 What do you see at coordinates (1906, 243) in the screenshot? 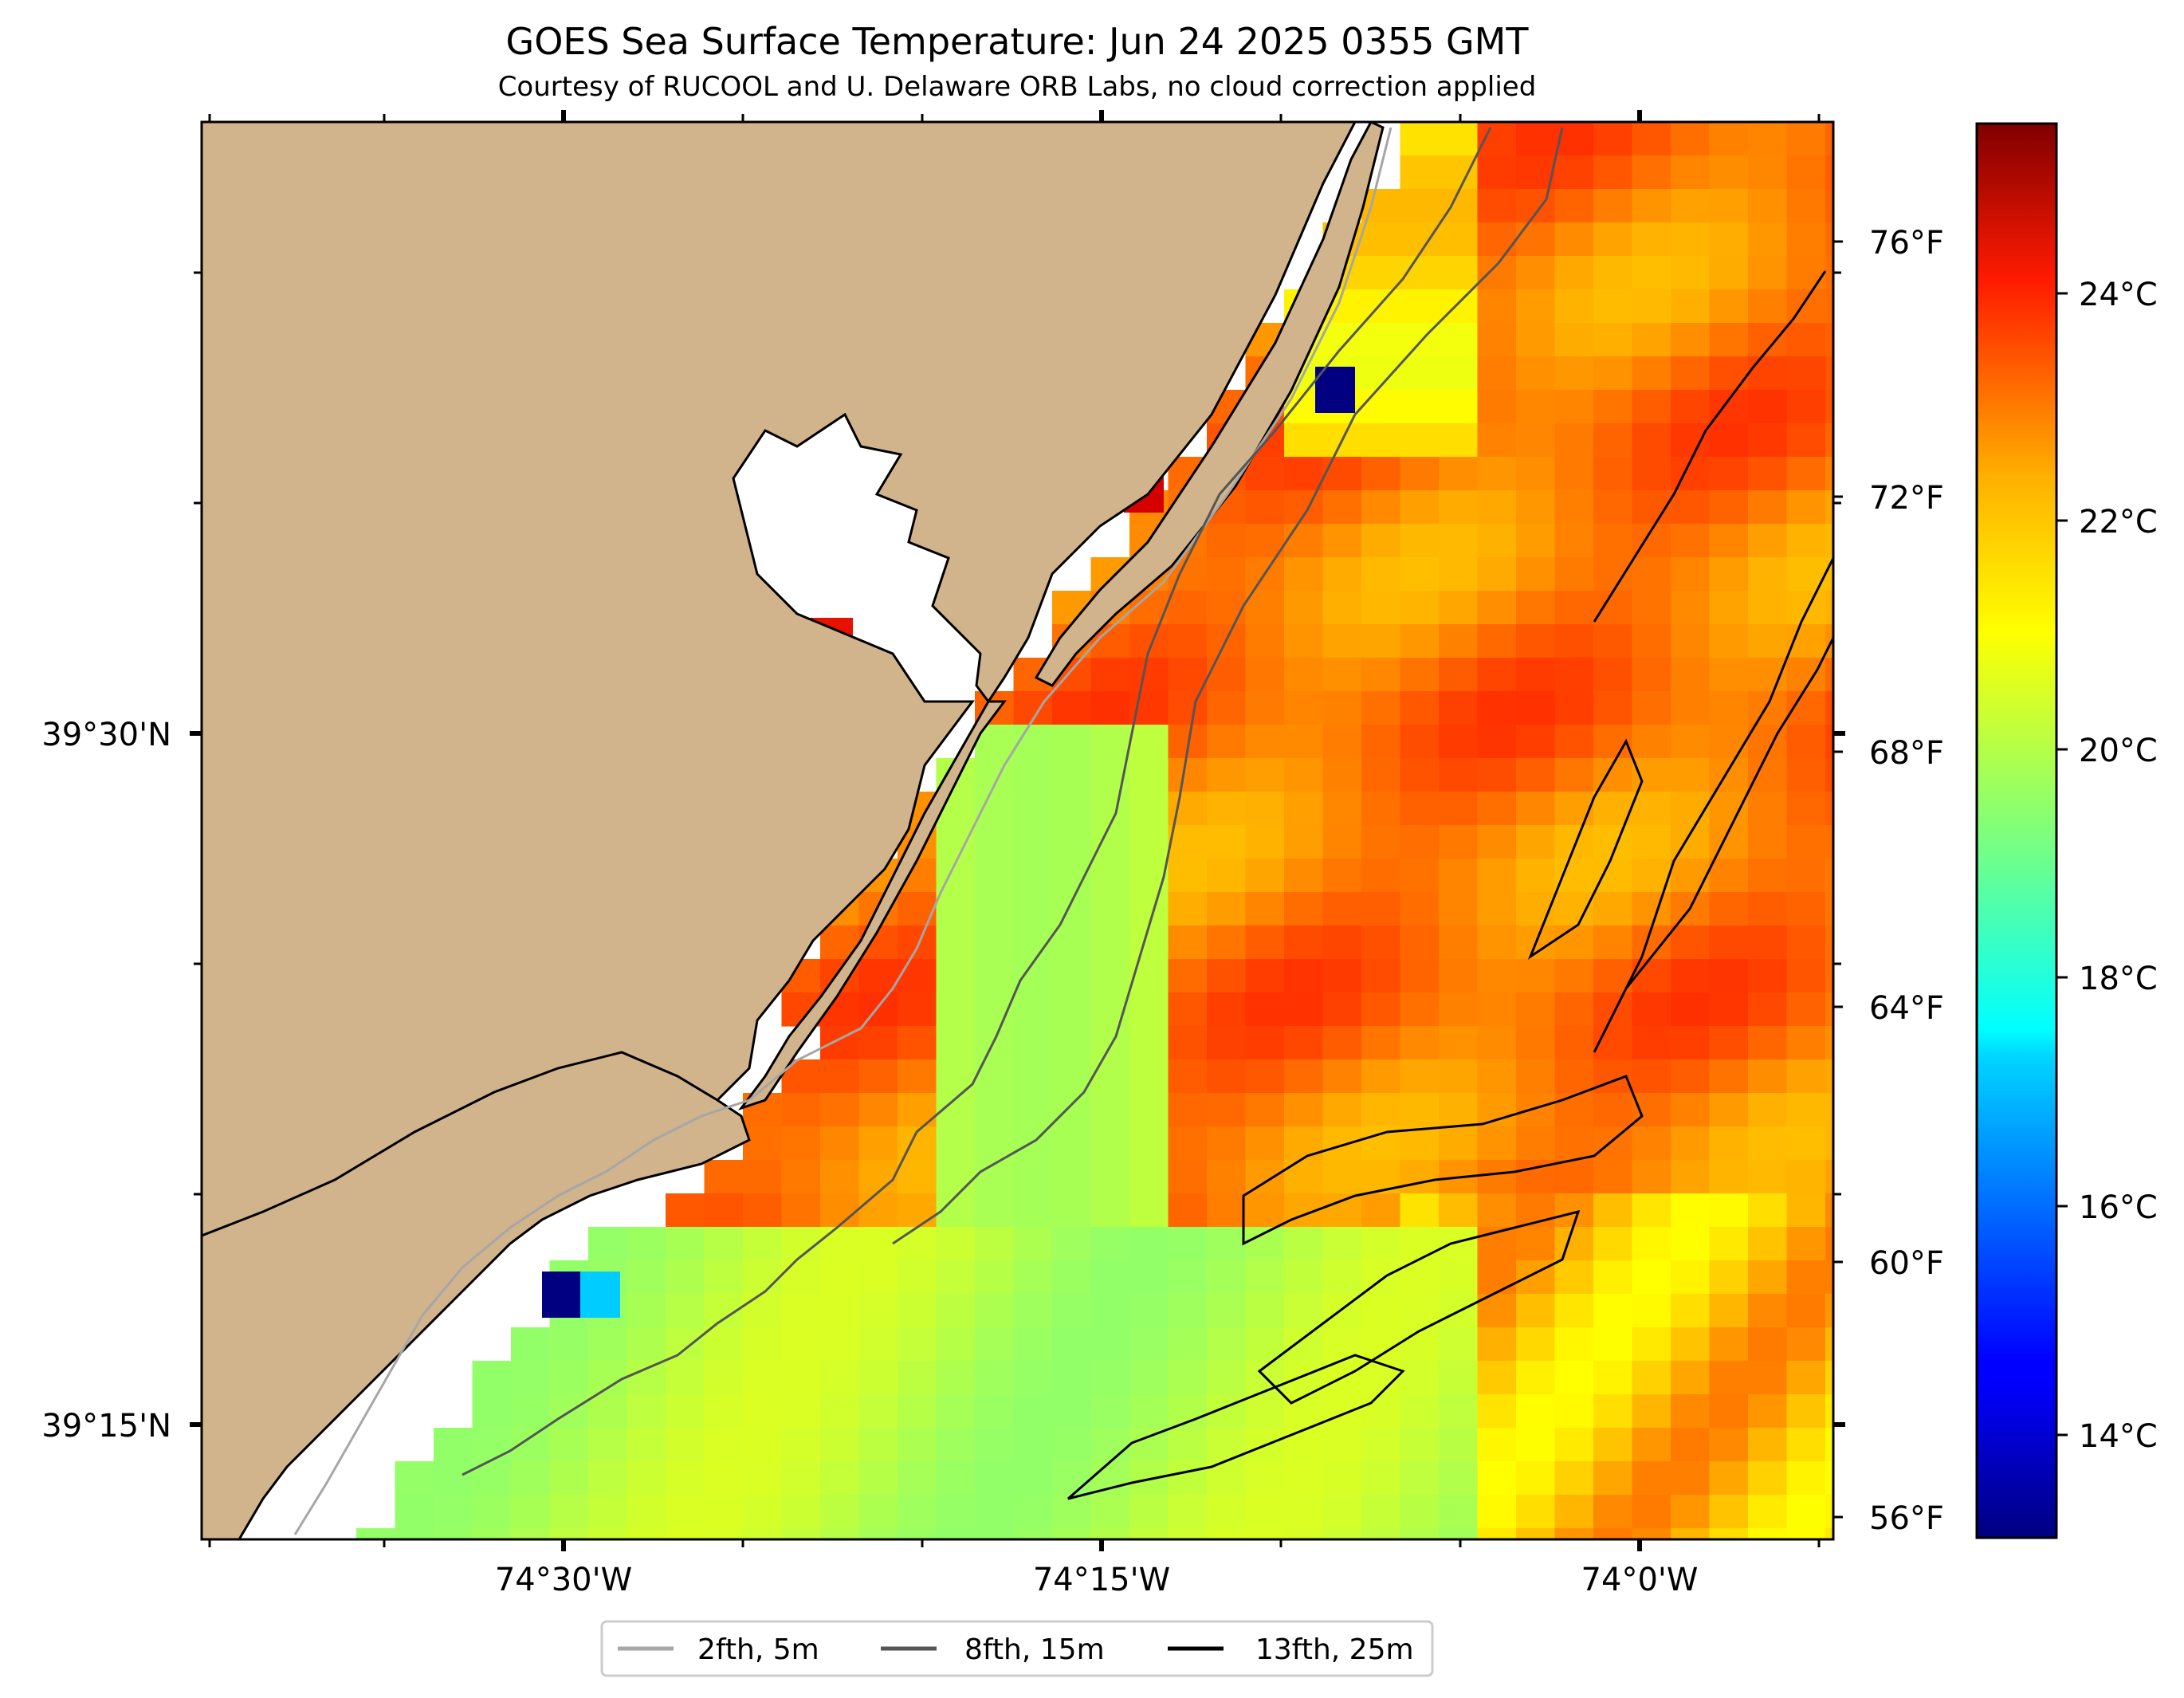
I see `f-label: 76°F` at bounding box center [1906, 243].